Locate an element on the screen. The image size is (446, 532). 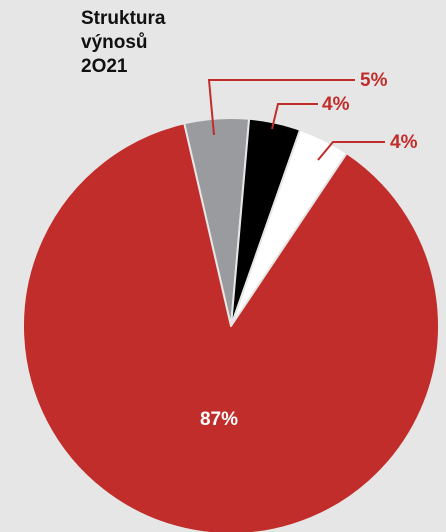
slice-label-3: 4% is located at coordinates (404, 142).